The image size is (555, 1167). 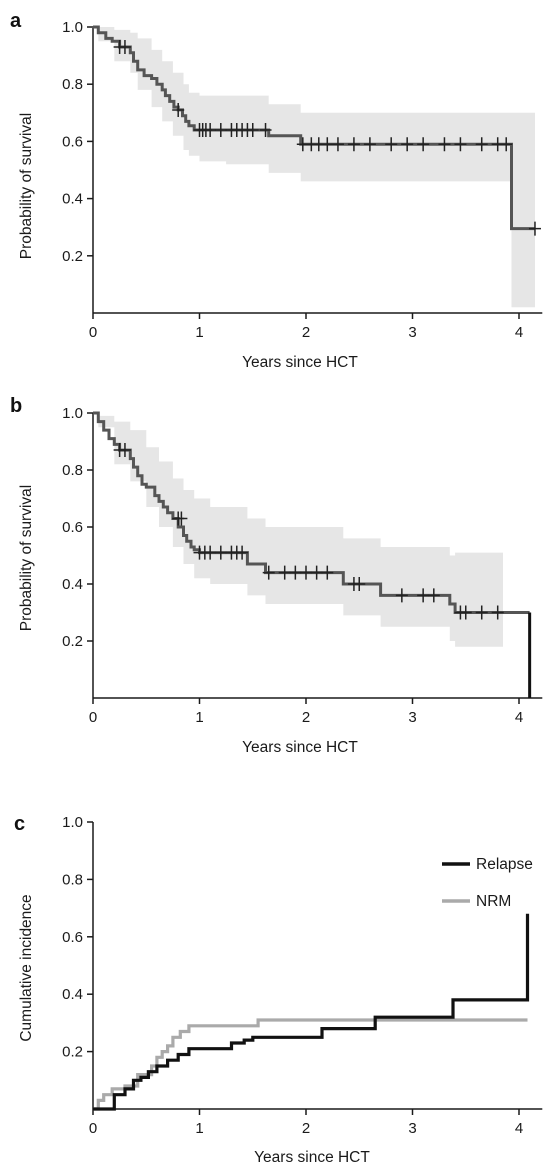 I want to click on panel-b-xlabel: Years since HCT, so click(x=300, y=747).